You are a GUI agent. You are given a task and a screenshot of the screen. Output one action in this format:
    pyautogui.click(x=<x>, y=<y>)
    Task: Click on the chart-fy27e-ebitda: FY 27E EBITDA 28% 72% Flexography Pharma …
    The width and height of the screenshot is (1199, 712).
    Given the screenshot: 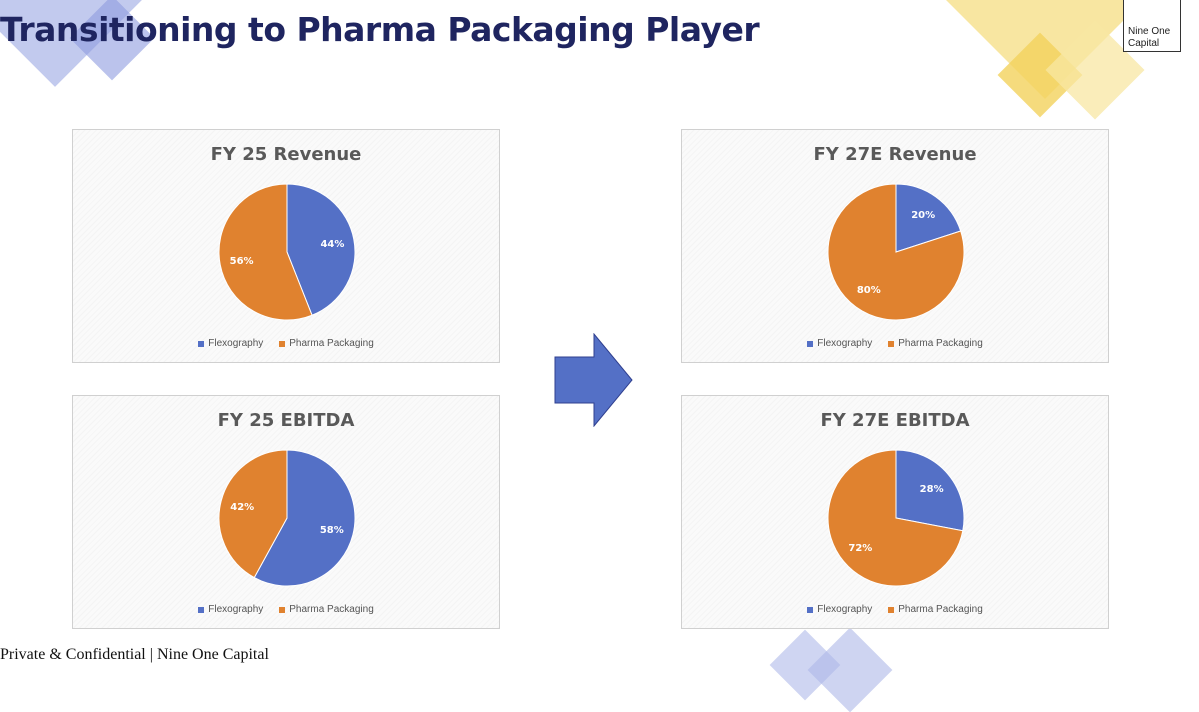 What is the action you would take?
    pyautogui.click(x=895, y=512)
    